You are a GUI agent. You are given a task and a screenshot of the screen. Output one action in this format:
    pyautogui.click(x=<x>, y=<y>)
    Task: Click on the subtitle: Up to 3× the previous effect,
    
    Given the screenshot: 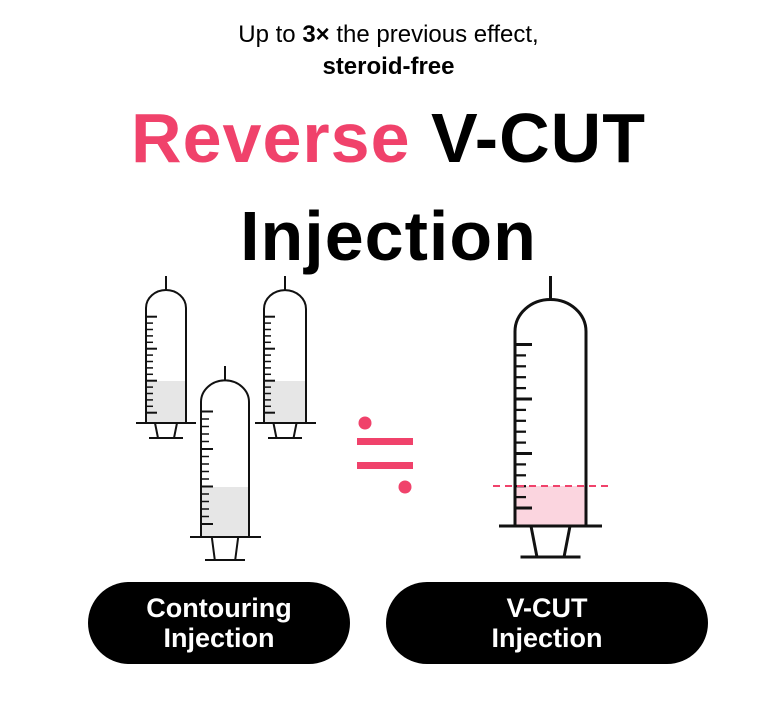 What is the action you would take?
    pyautogui.click(x=388, y=35)
    